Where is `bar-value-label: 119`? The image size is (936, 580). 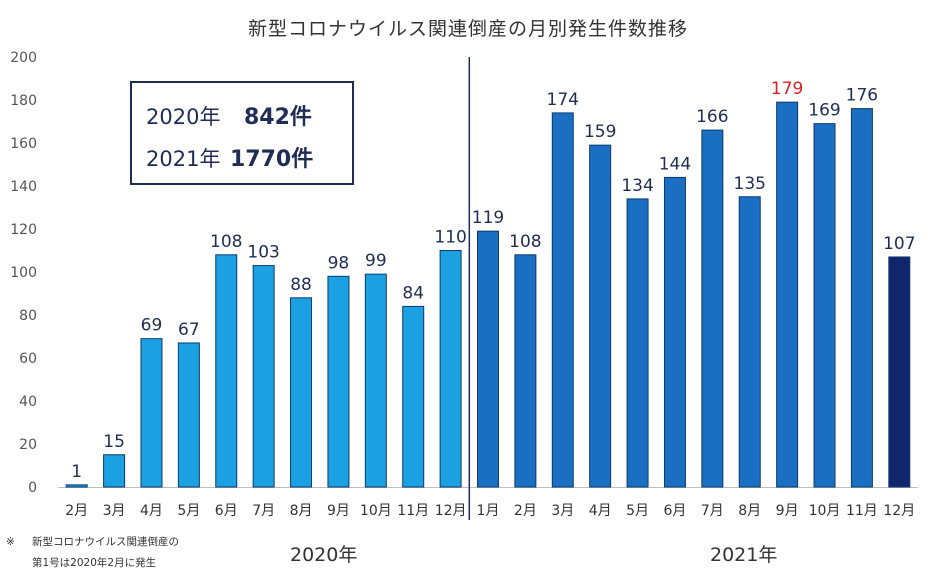 bar-value-label: 119 is located at coordinates (488, 218).